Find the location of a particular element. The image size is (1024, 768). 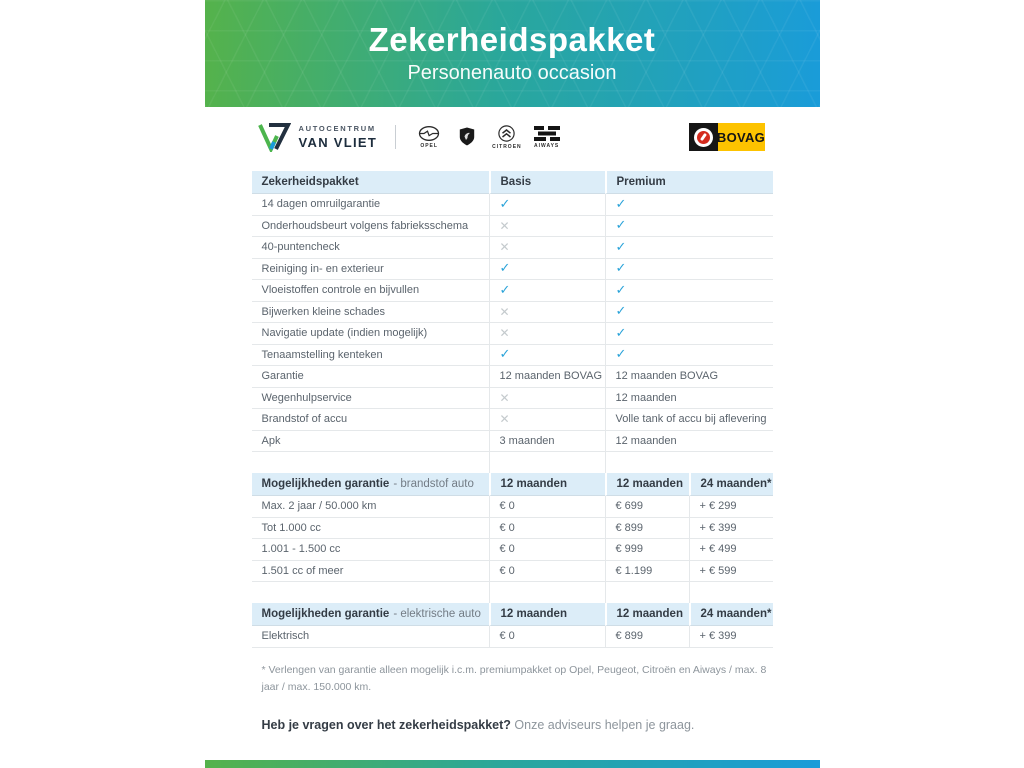

table-cell: + € 499 is located at coordinates (730, 550).